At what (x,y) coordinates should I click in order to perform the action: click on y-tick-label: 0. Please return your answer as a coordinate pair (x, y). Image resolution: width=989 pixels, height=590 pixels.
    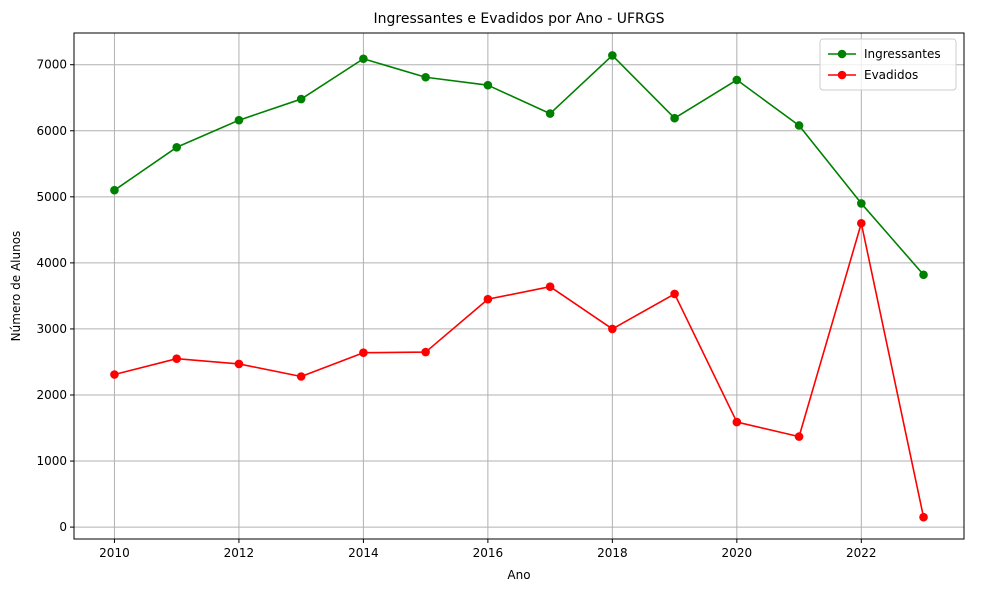
    Looking at the image, I should click on (63, 527).